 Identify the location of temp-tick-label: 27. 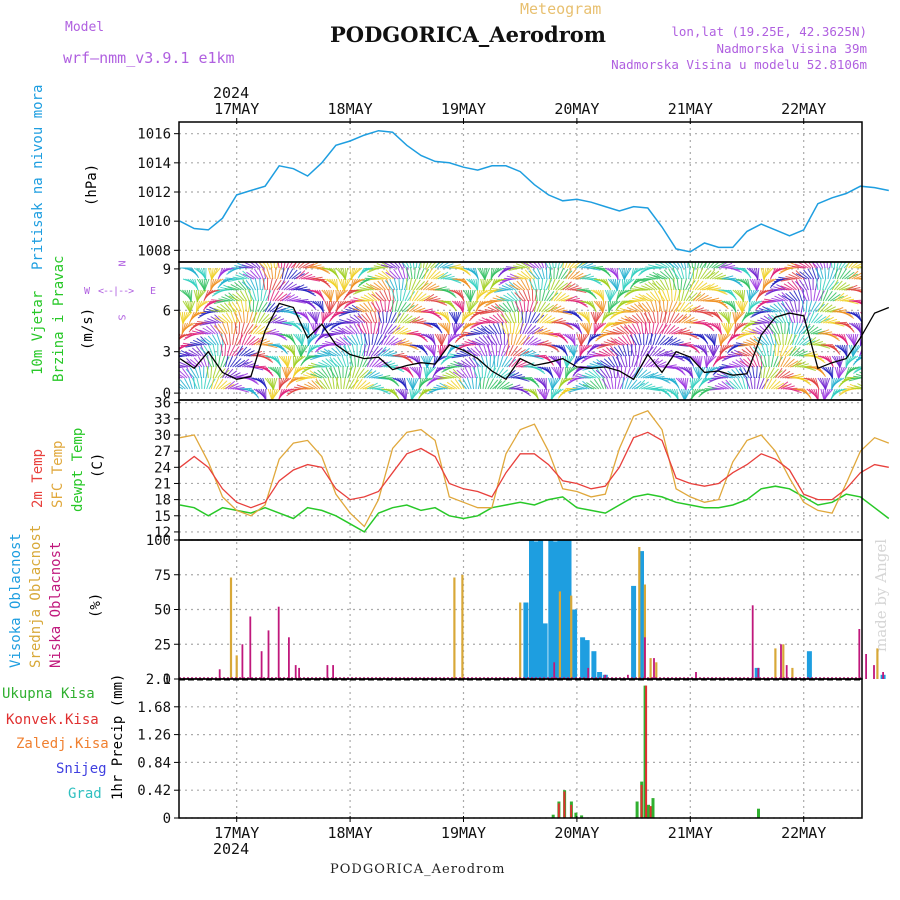
(162, 452).